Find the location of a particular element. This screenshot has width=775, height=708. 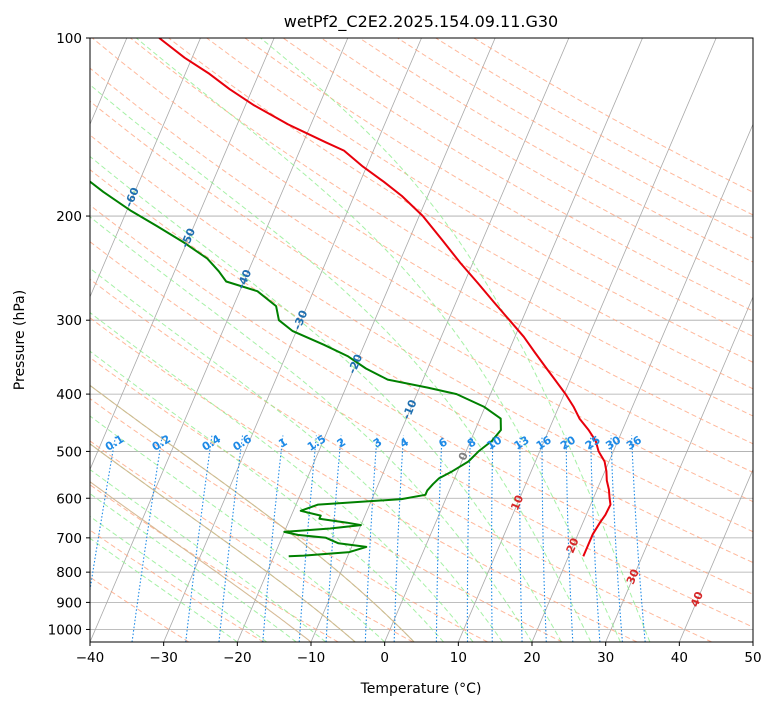

x-tick-label: 40 is located at coordinates (679, 658).